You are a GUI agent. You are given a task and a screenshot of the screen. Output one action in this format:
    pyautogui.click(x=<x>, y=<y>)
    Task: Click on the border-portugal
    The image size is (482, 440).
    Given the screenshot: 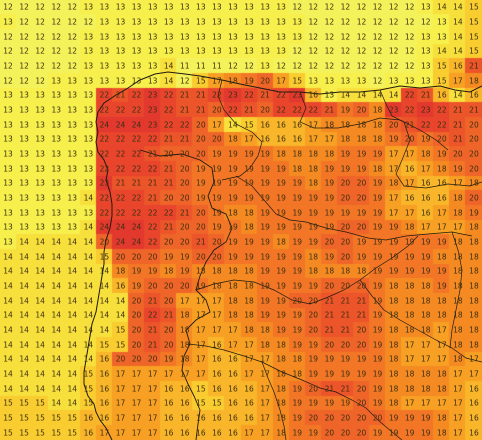 What is the action you would take?
    pyautogui.click(x=186, y=294)
    